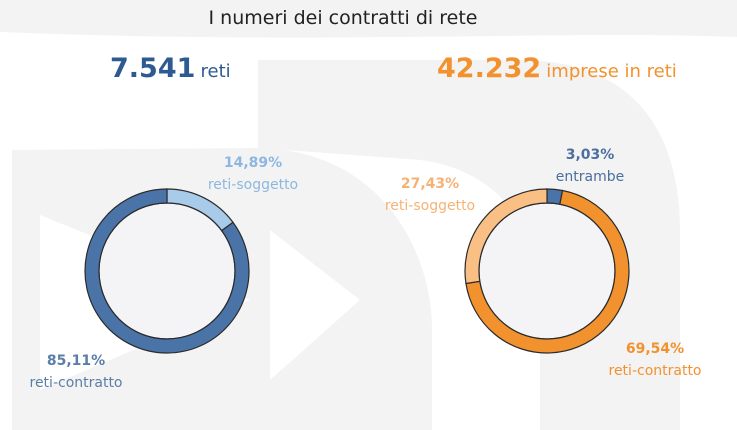 The height and width of the screenshot is (430, 737). Describe the element at coordinates (506, 236) in the screenshot. I see `donut-slice-reti-soggetto` at that location.